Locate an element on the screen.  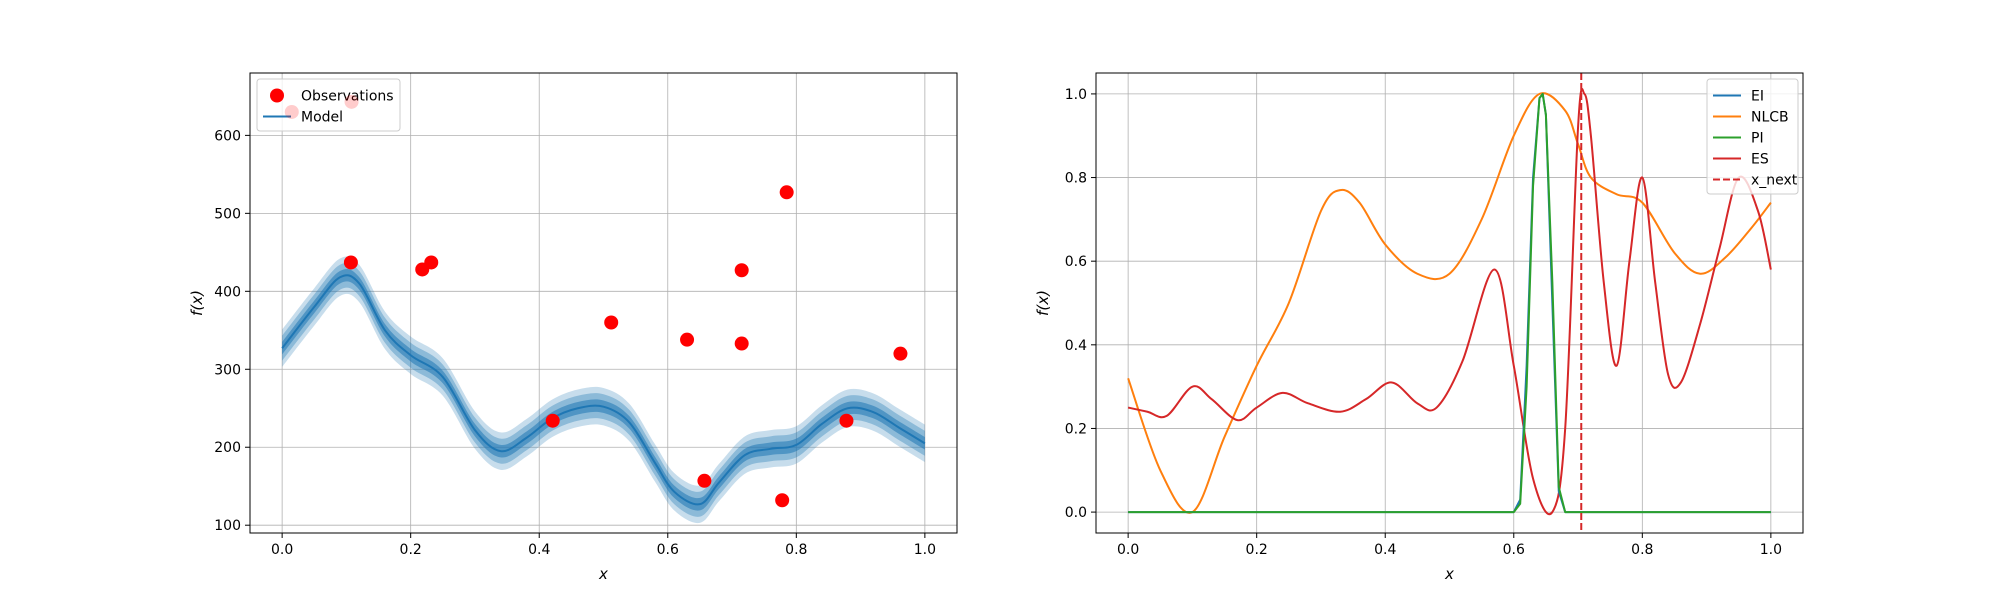
y-tick-label: 0.8 is located at coordinates (1076, 179).